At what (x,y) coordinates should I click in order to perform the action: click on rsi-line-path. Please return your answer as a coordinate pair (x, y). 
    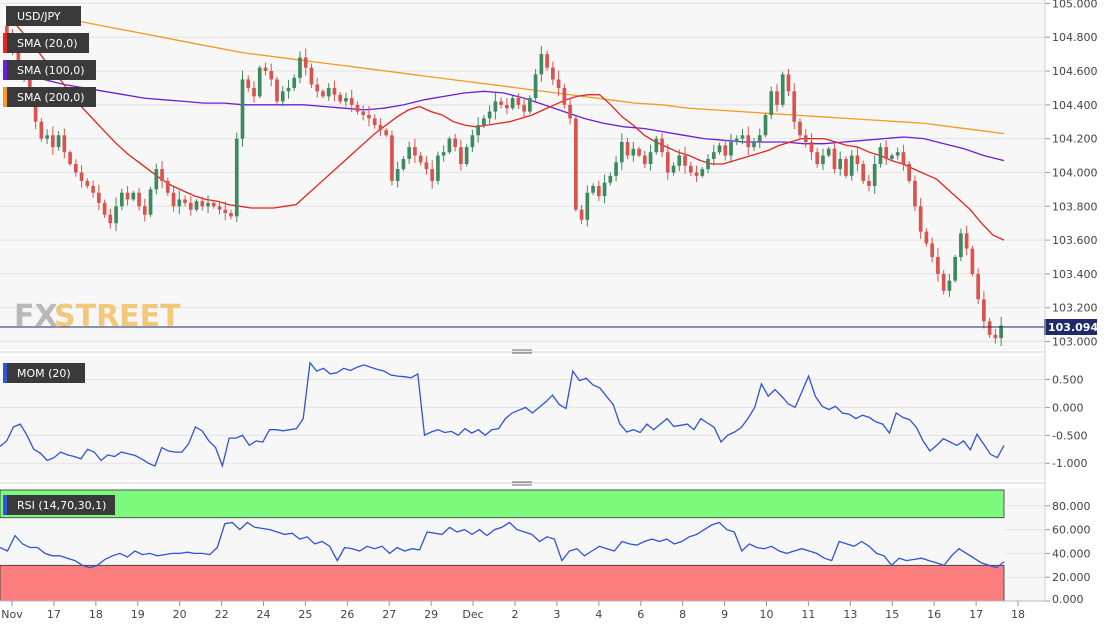
    Looking at the image, I should click on (502, 545).